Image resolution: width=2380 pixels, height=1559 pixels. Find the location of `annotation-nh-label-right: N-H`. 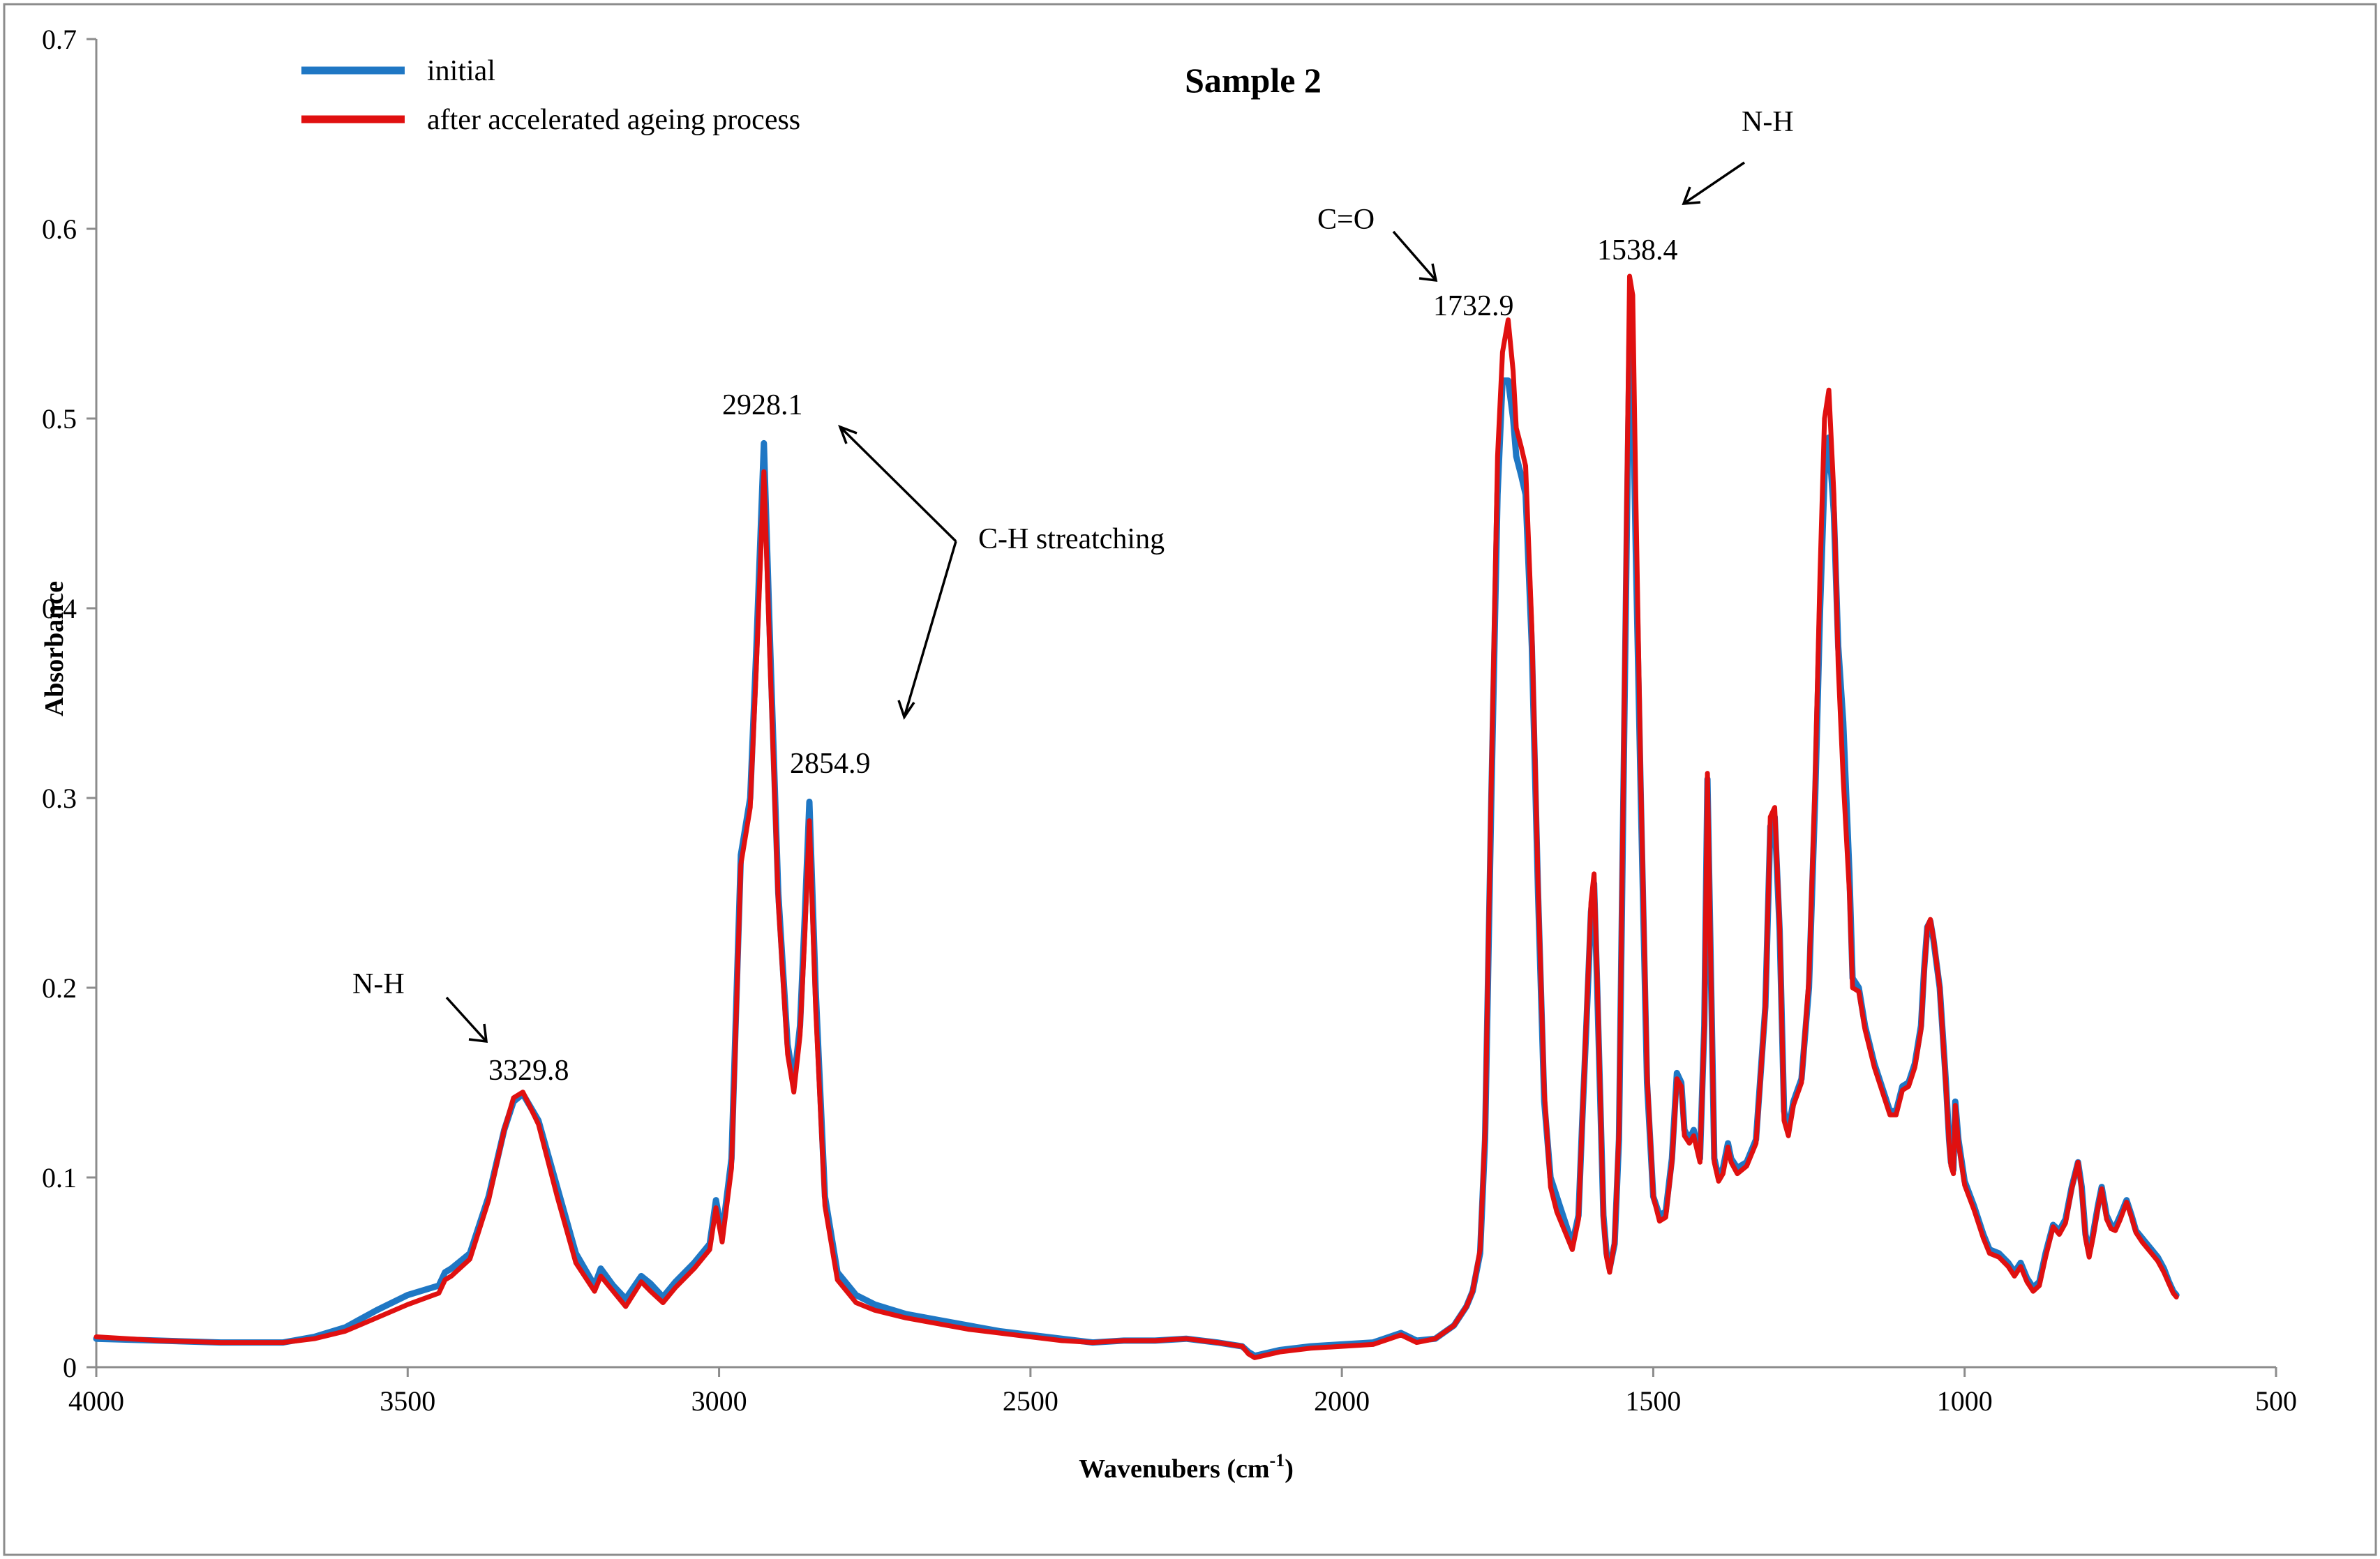

annotation-nh-label-right: N-H is located at coordinates (1768, 122).